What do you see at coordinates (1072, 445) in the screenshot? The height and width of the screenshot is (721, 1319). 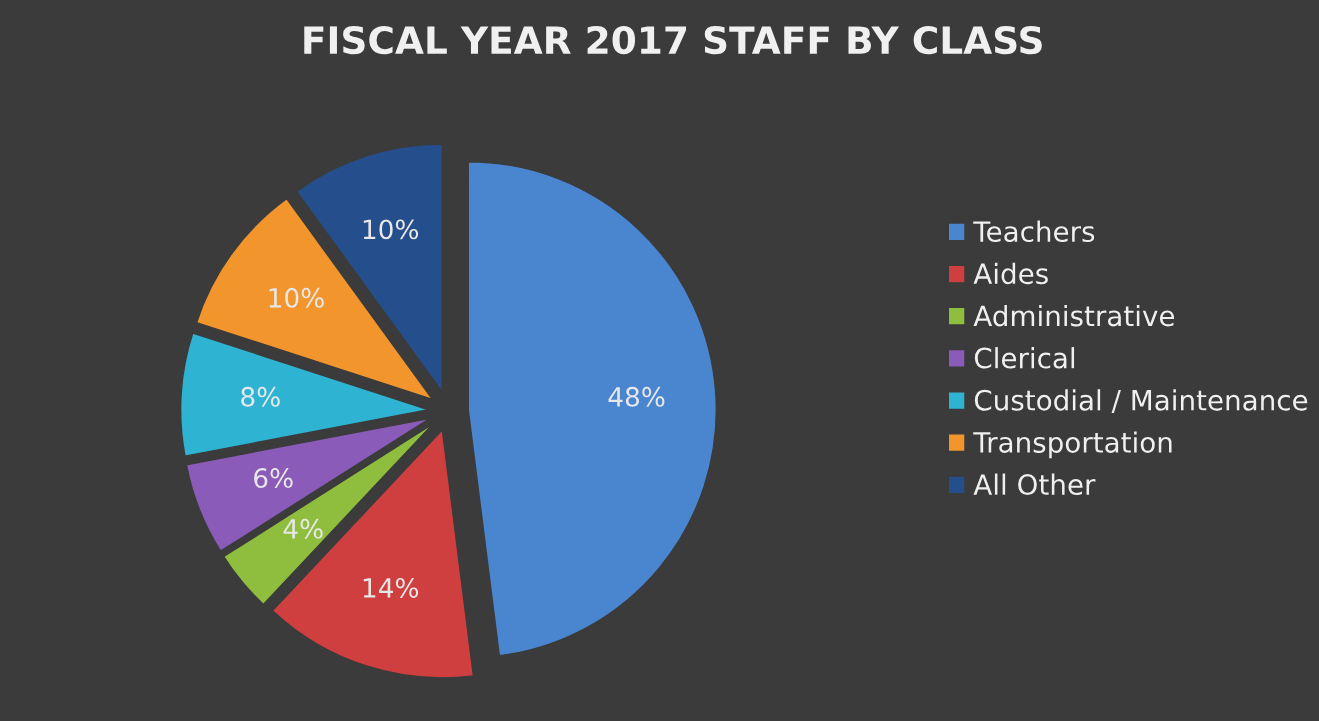 I see `legend-label: Transportation` at bounding box center [1072, 445].